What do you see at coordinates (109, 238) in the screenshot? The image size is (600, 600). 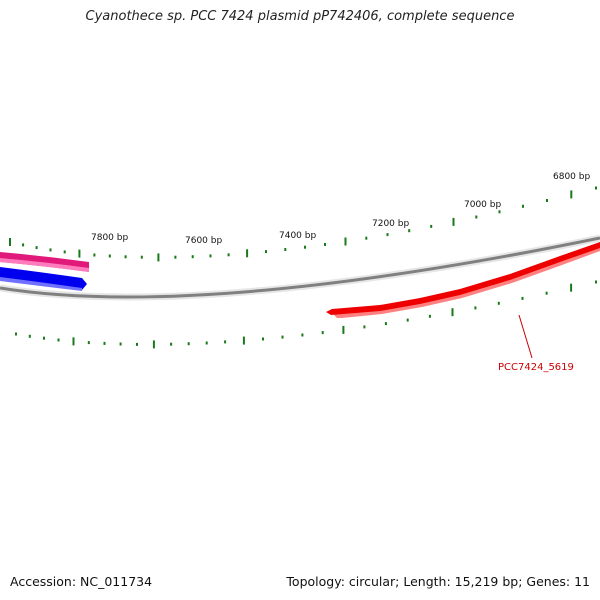 I see `ruler-label-7800: 7800 bp` at bounding box center [109, 238].